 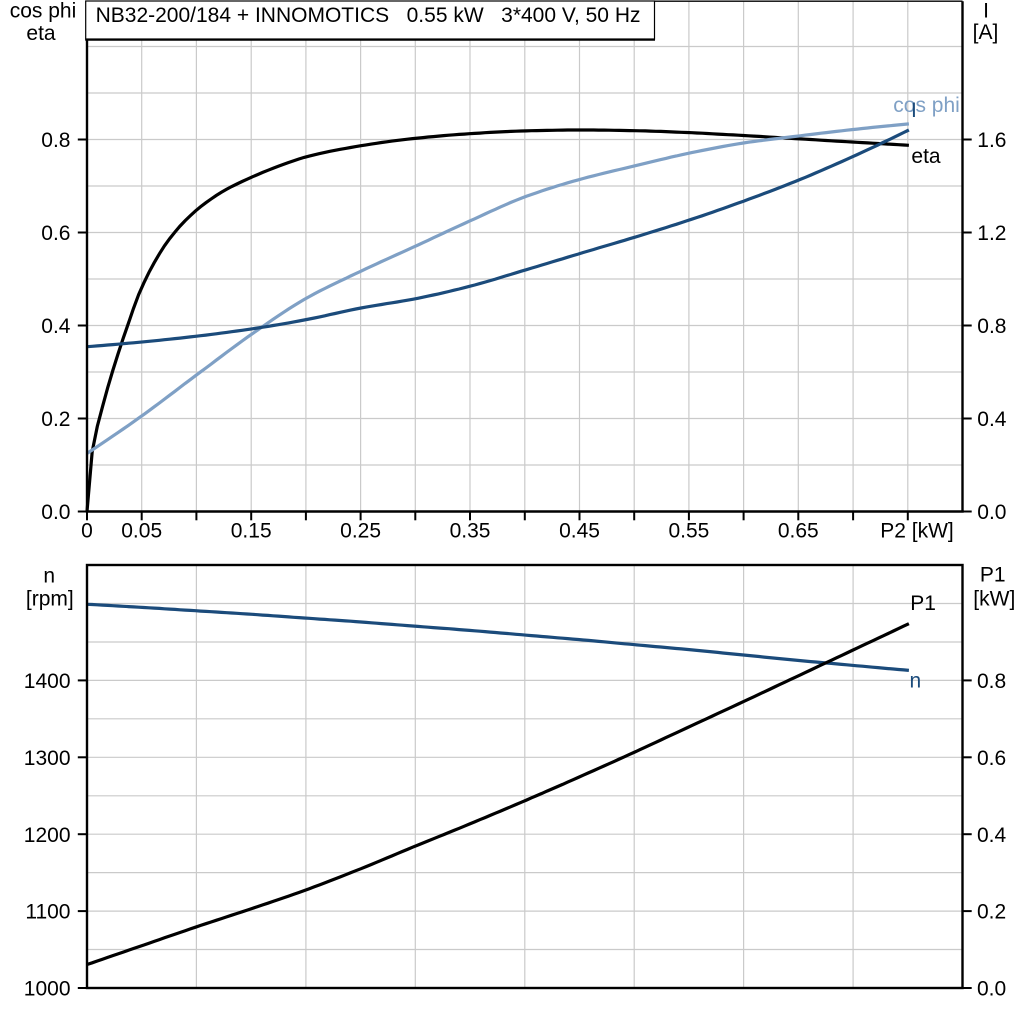 I want to click on svg-text: 0.05, so click(x=141, y=531).